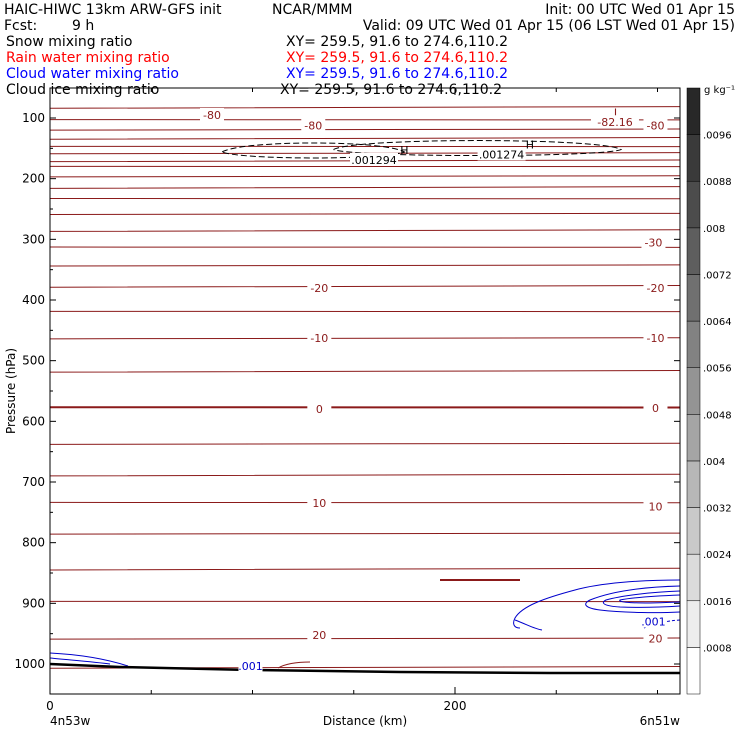 The height and width of the screenshot is (740, 740). I want to click on field-xy-cloud-ice: XY= 259.5, 91.6 to 274.6,110.2, so click(391, 90).